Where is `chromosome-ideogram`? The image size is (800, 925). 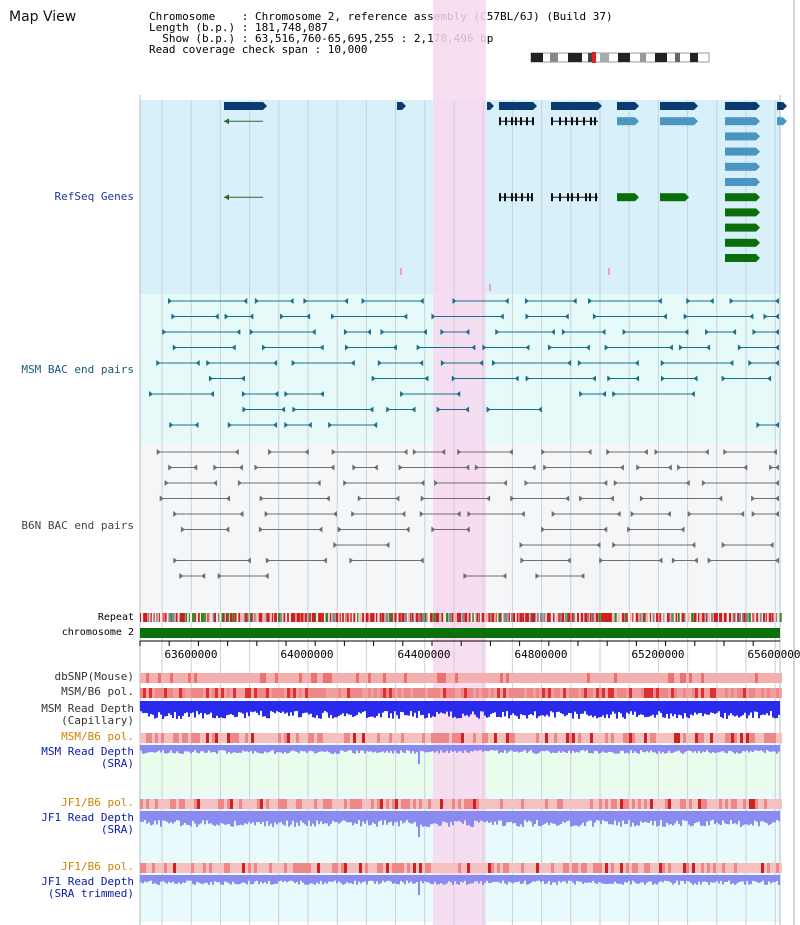
chromosome-ideogram is located at coordinates (620, 57).